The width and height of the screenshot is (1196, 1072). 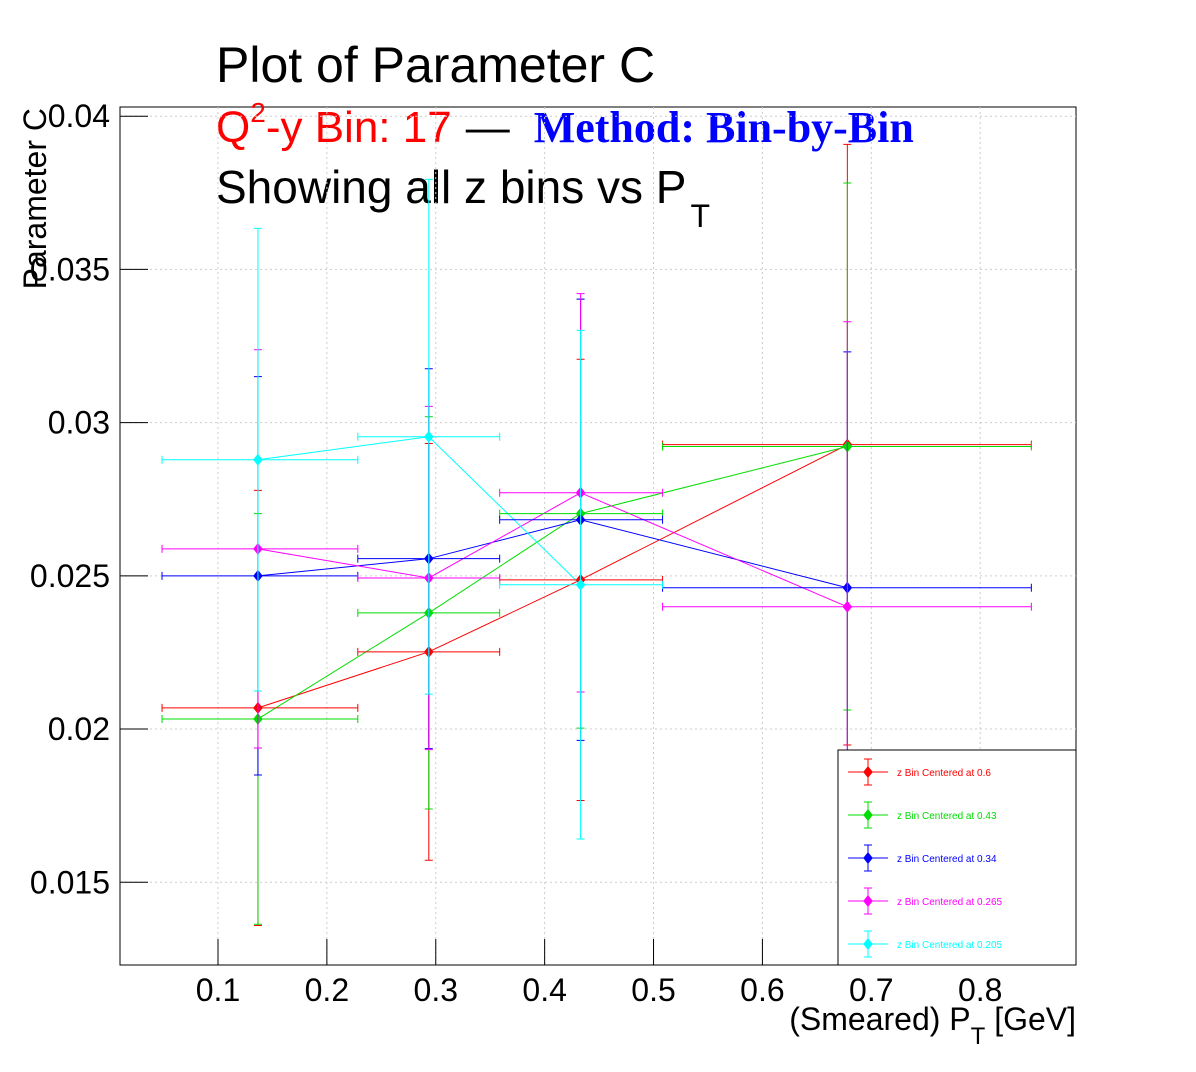 What do you see at coordinates (871, 990) in the screenshot?
I see `x-tick-label: 0.7` at bounding box center [871, 990].